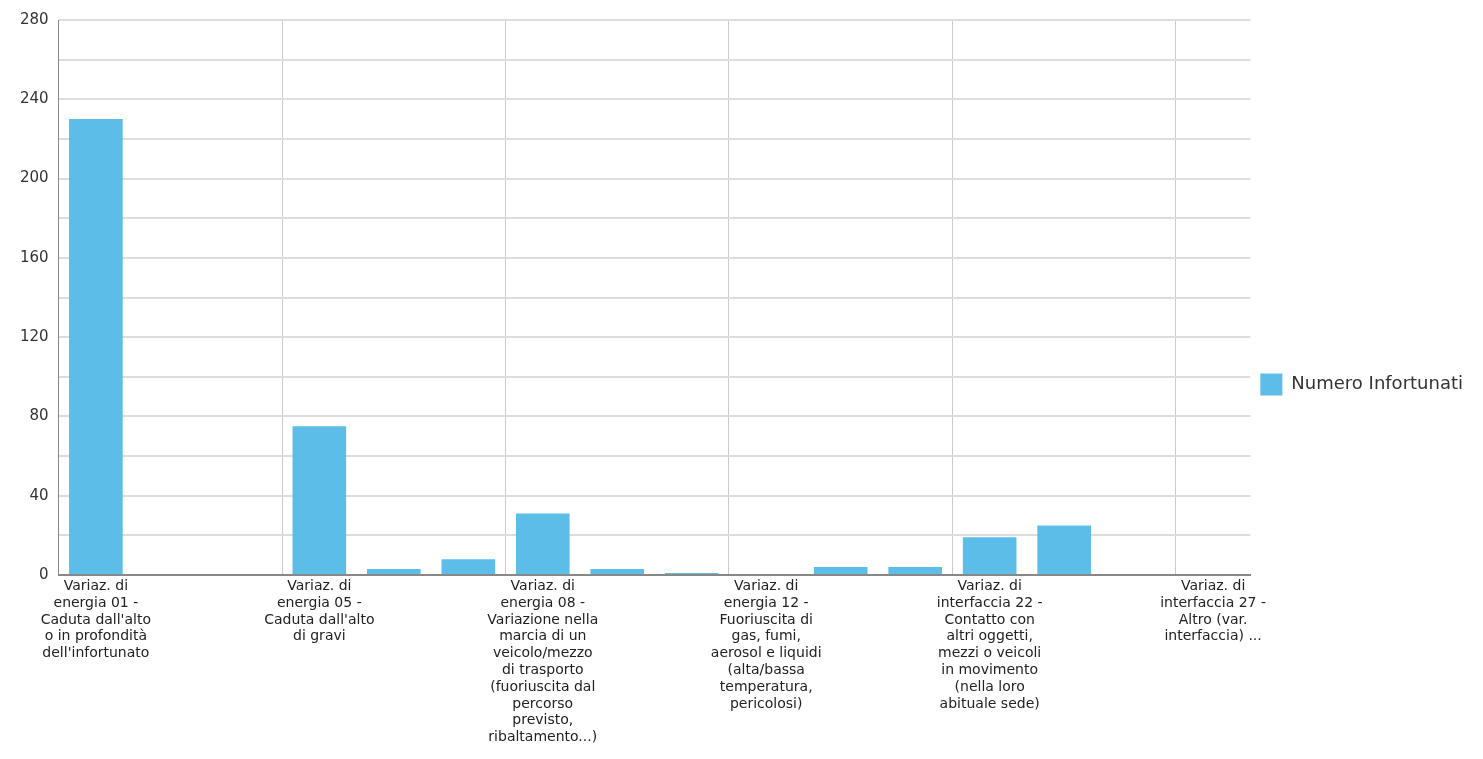  I want to click on x-tick-label: Variaz. di energia 12 - Fuoriuscita di gas, fumi, aerosol e liquidi (alta/bassa temperatura, pericolosi), so click(766, 644).